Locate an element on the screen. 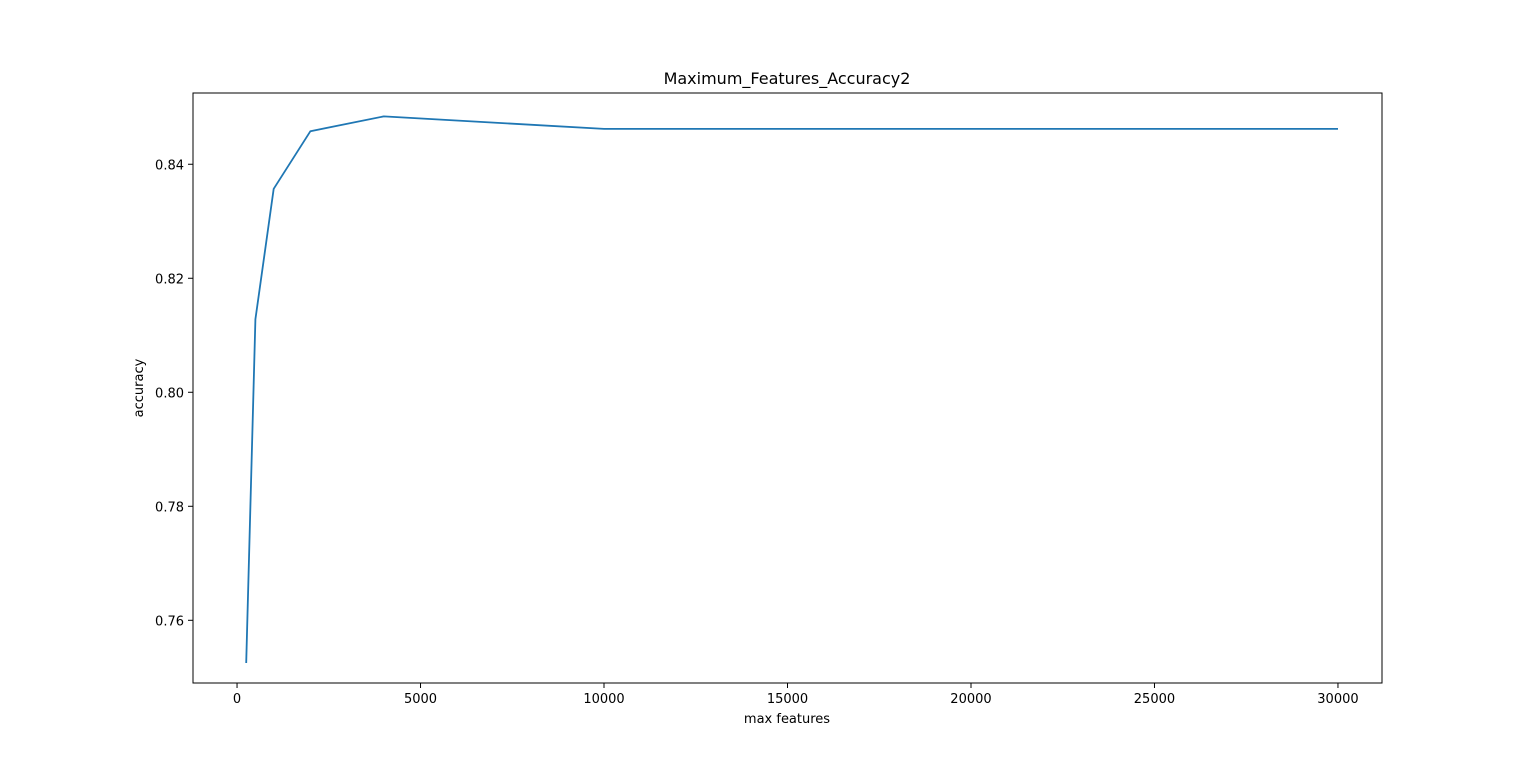  x-axis-ticks: 0 5000 10000 15000 20000 25000 30000 is located at coordinates (796, 695).